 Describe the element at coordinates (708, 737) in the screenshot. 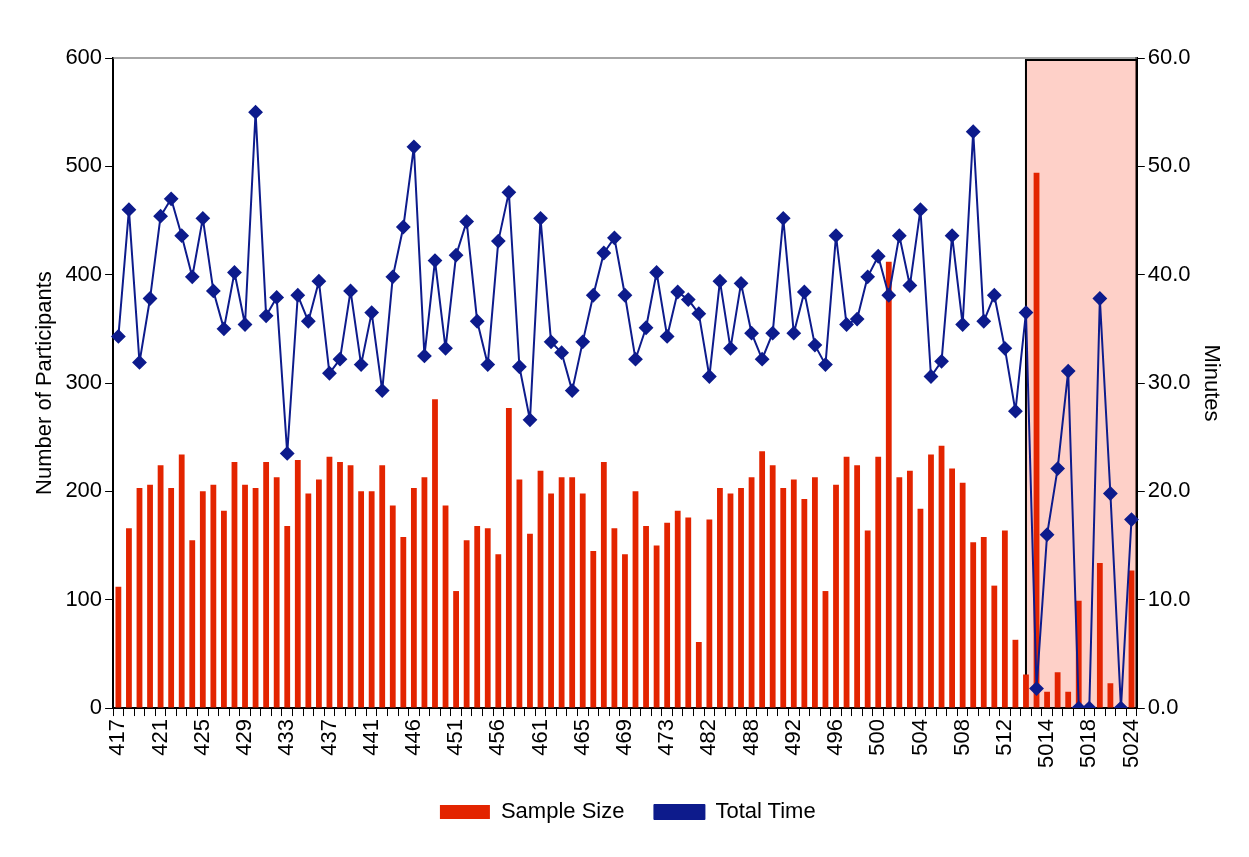

I see `x-tick-label: 482` at that location.